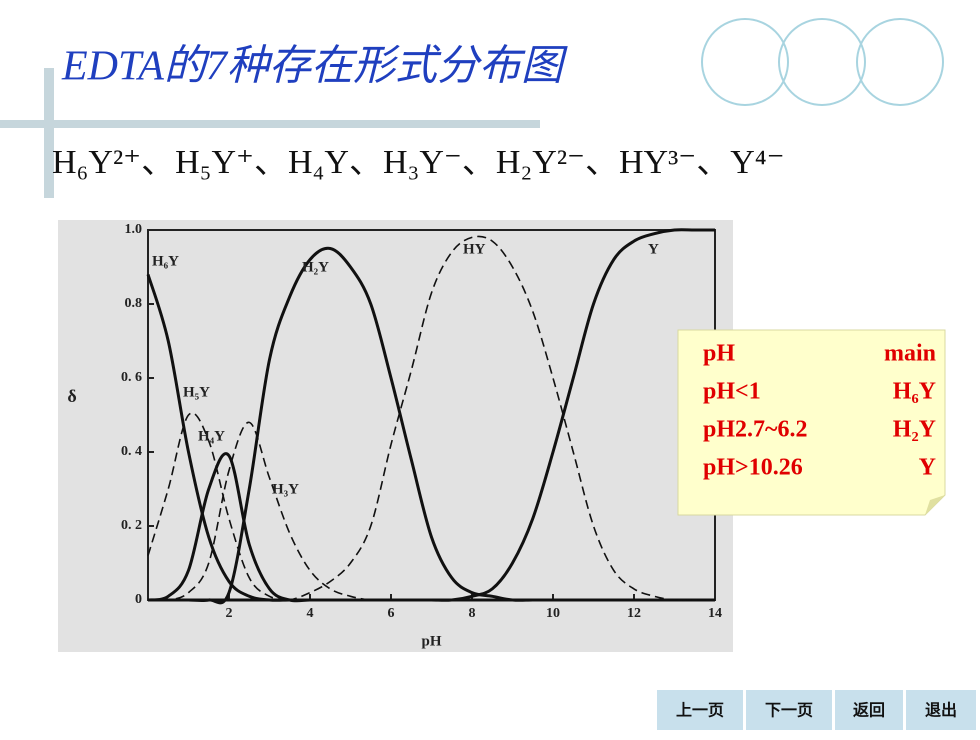  What do you see at coordinates (553, 613) in the screenshot?
I see `x-tick-label: 10` at bounding box center [553, 613].